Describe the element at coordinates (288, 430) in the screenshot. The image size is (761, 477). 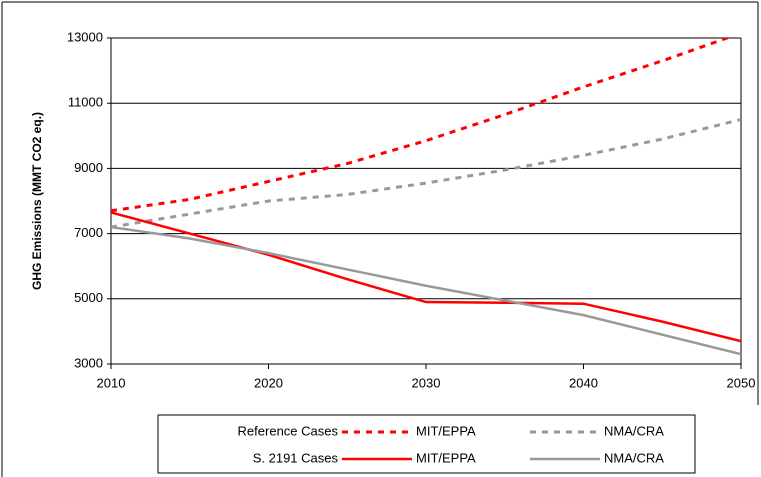
I see `legend-group-label: Reference Cases` at that location.